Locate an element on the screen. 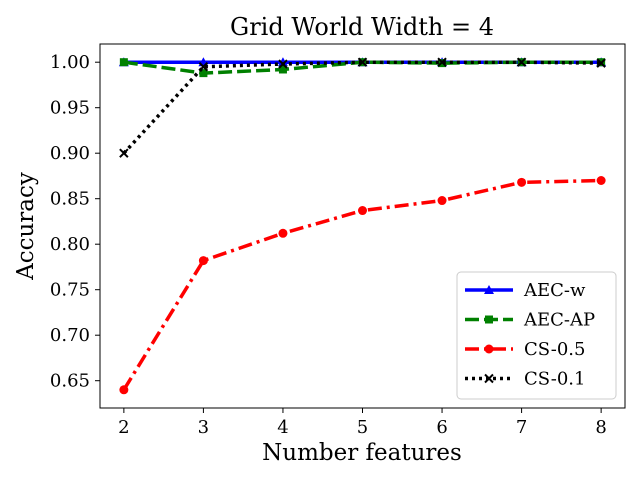  x-tick-label: 3 is located at coordinates (203, 427).